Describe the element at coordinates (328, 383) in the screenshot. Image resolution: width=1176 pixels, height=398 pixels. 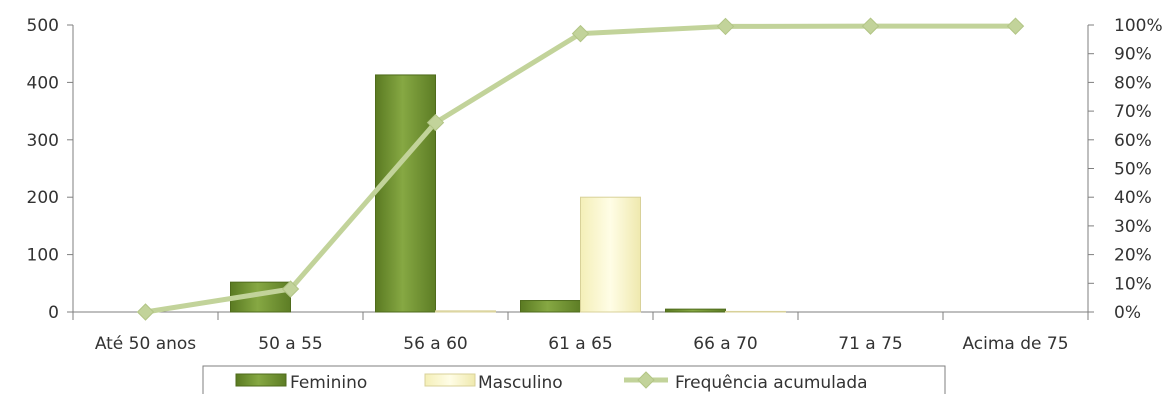
I see `legend-label-feminino: Feminino` at that location.